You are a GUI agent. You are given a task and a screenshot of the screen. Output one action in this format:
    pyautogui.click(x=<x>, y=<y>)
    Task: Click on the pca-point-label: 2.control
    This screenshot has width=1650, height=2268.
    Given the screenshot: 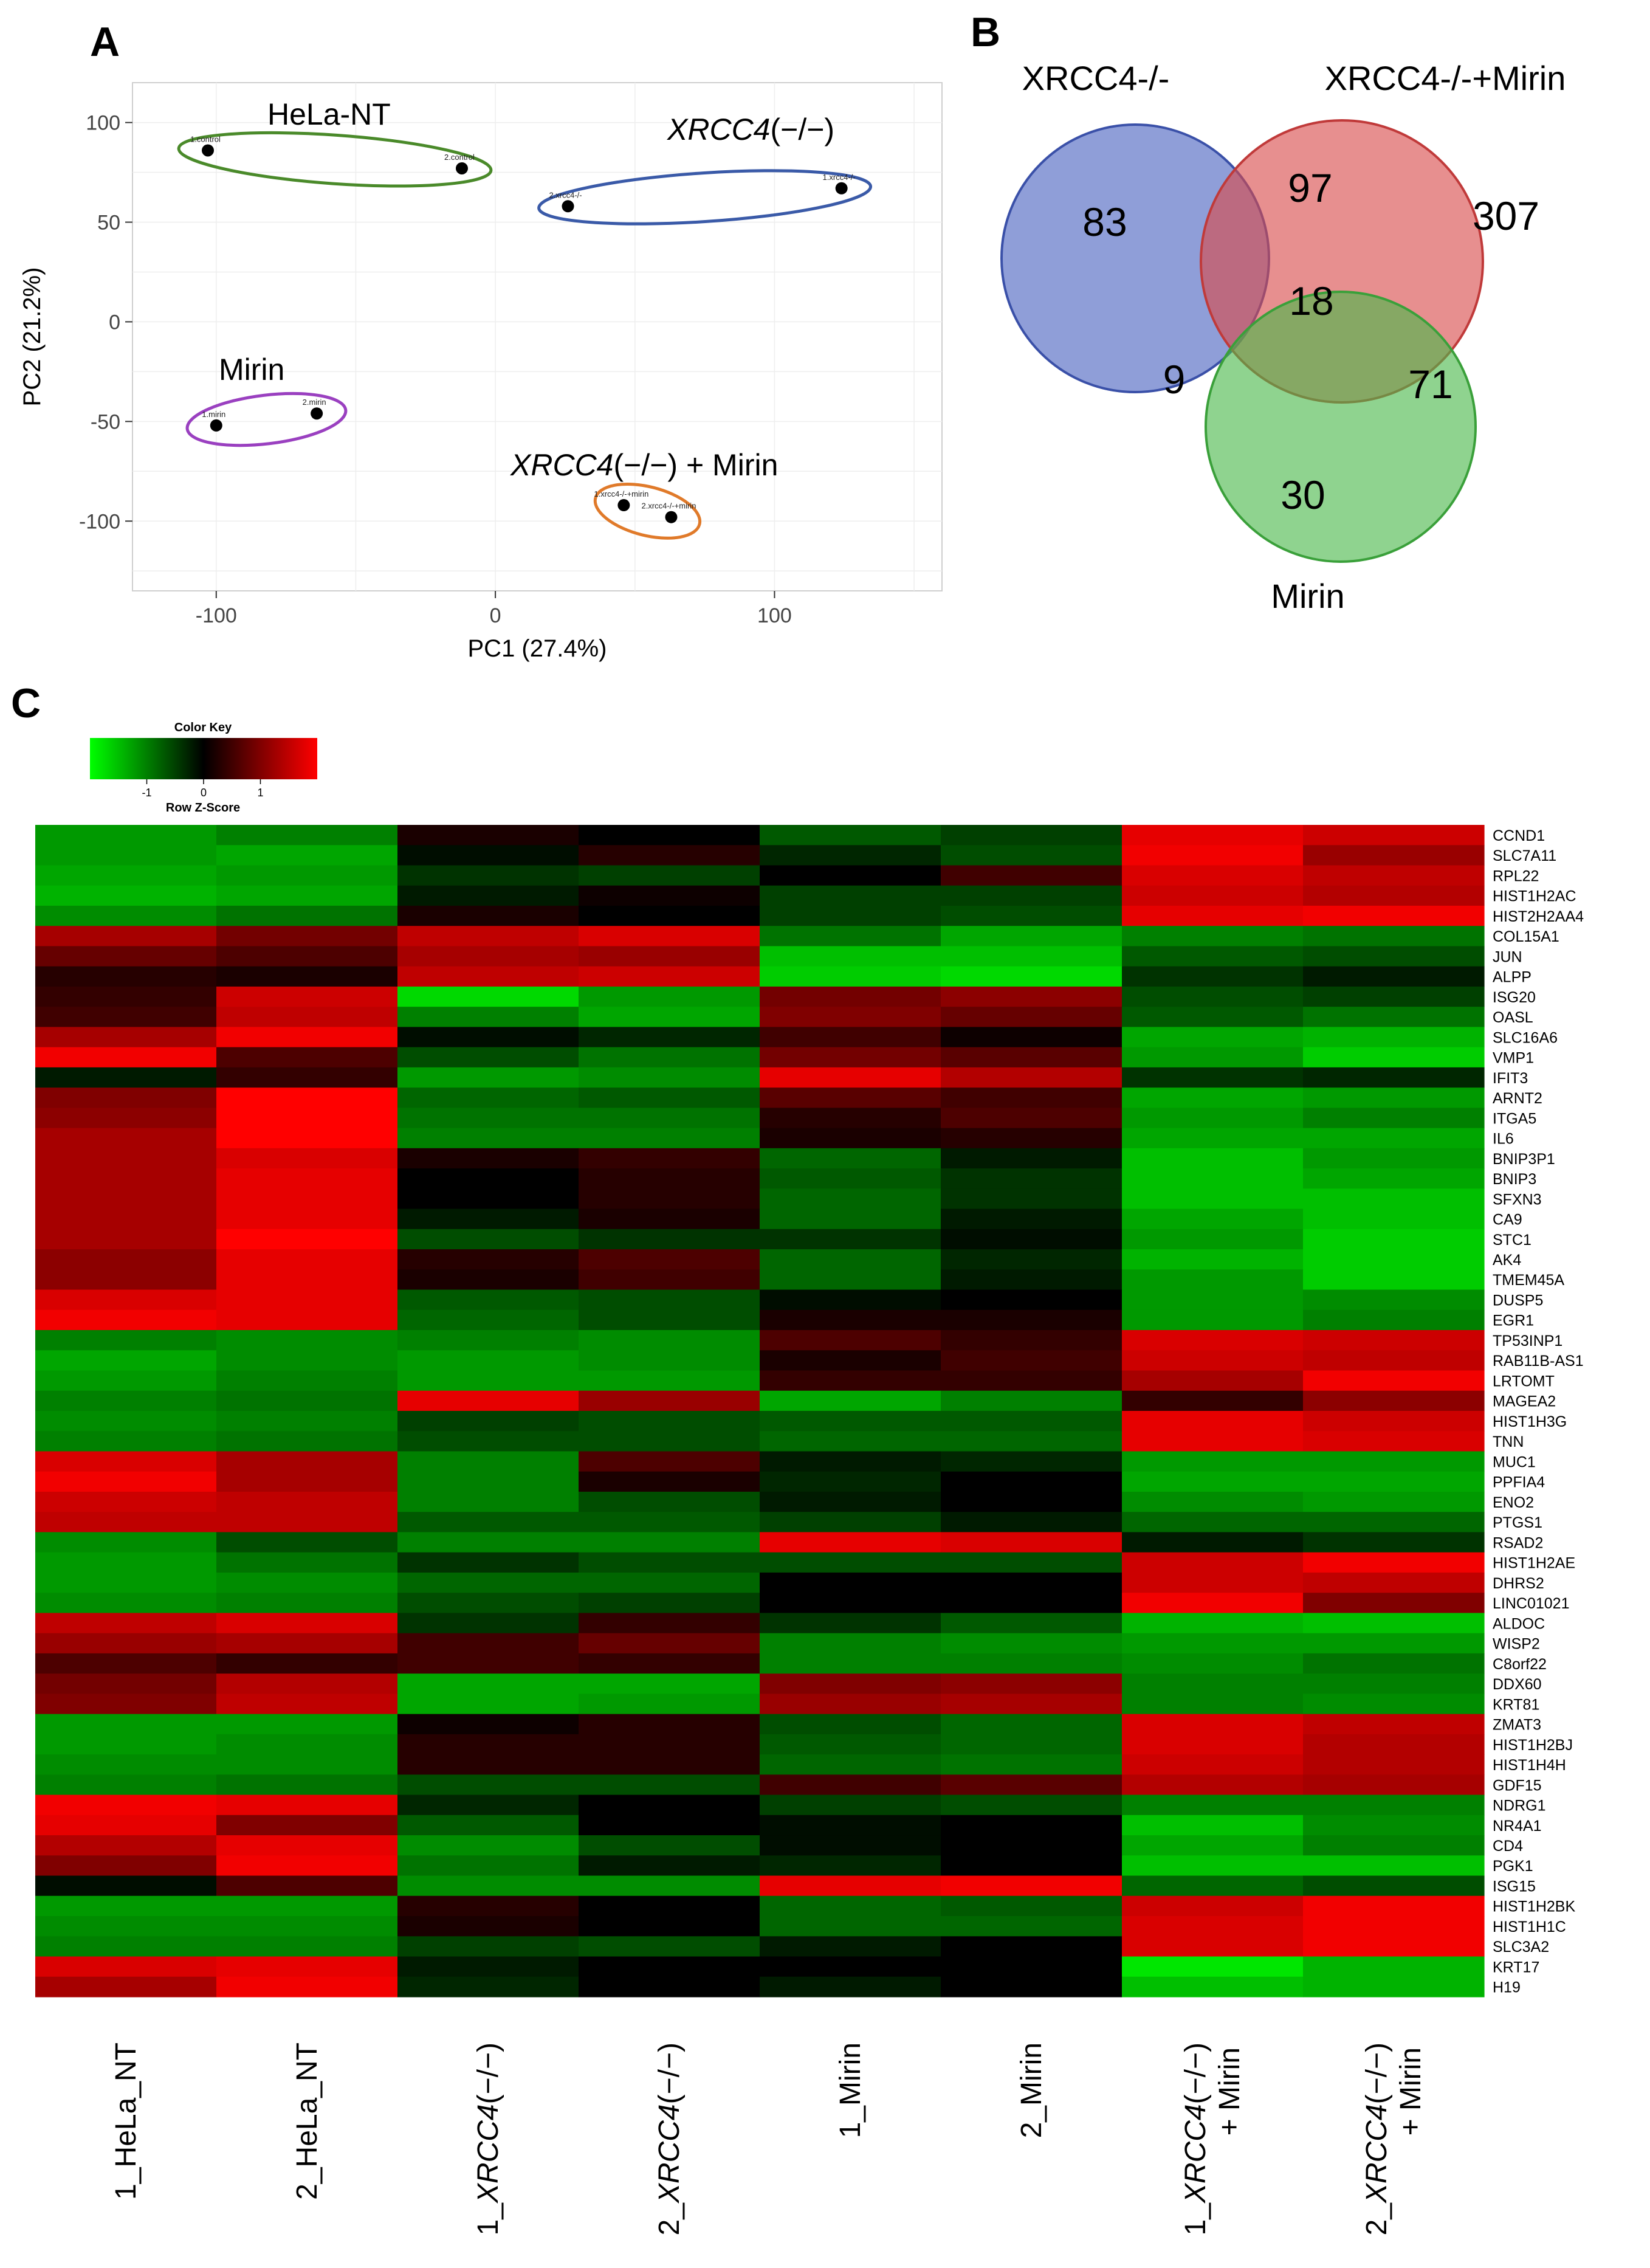 What is the action you would take?
    pyautogui.click(x=459, y=158)
    